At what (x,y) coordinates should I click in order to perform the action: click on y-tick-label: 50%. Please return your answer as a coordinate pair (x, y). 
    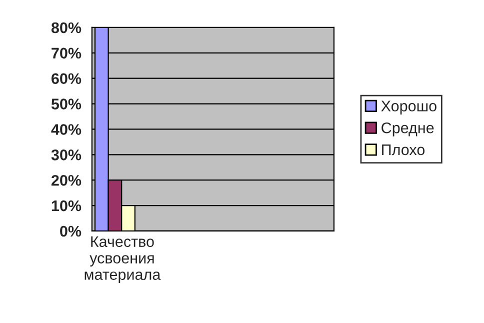
    Looking at the image, I should click on (66, 104).